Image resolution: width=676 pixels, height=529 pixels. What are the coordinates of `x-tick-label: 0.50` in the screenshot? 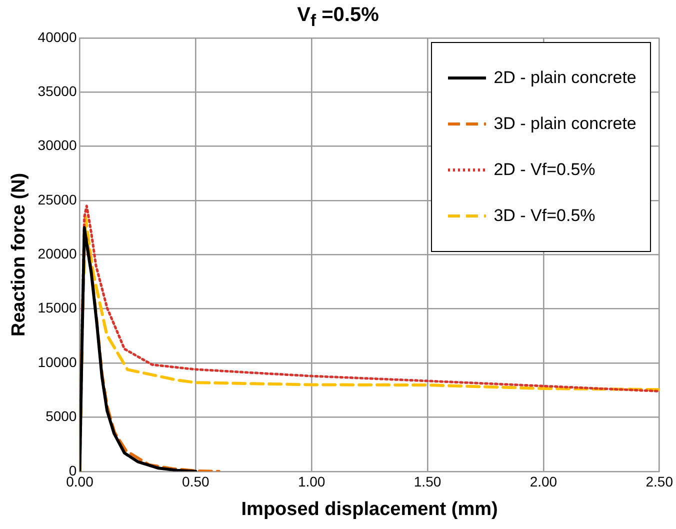 It's located at (196, 482).